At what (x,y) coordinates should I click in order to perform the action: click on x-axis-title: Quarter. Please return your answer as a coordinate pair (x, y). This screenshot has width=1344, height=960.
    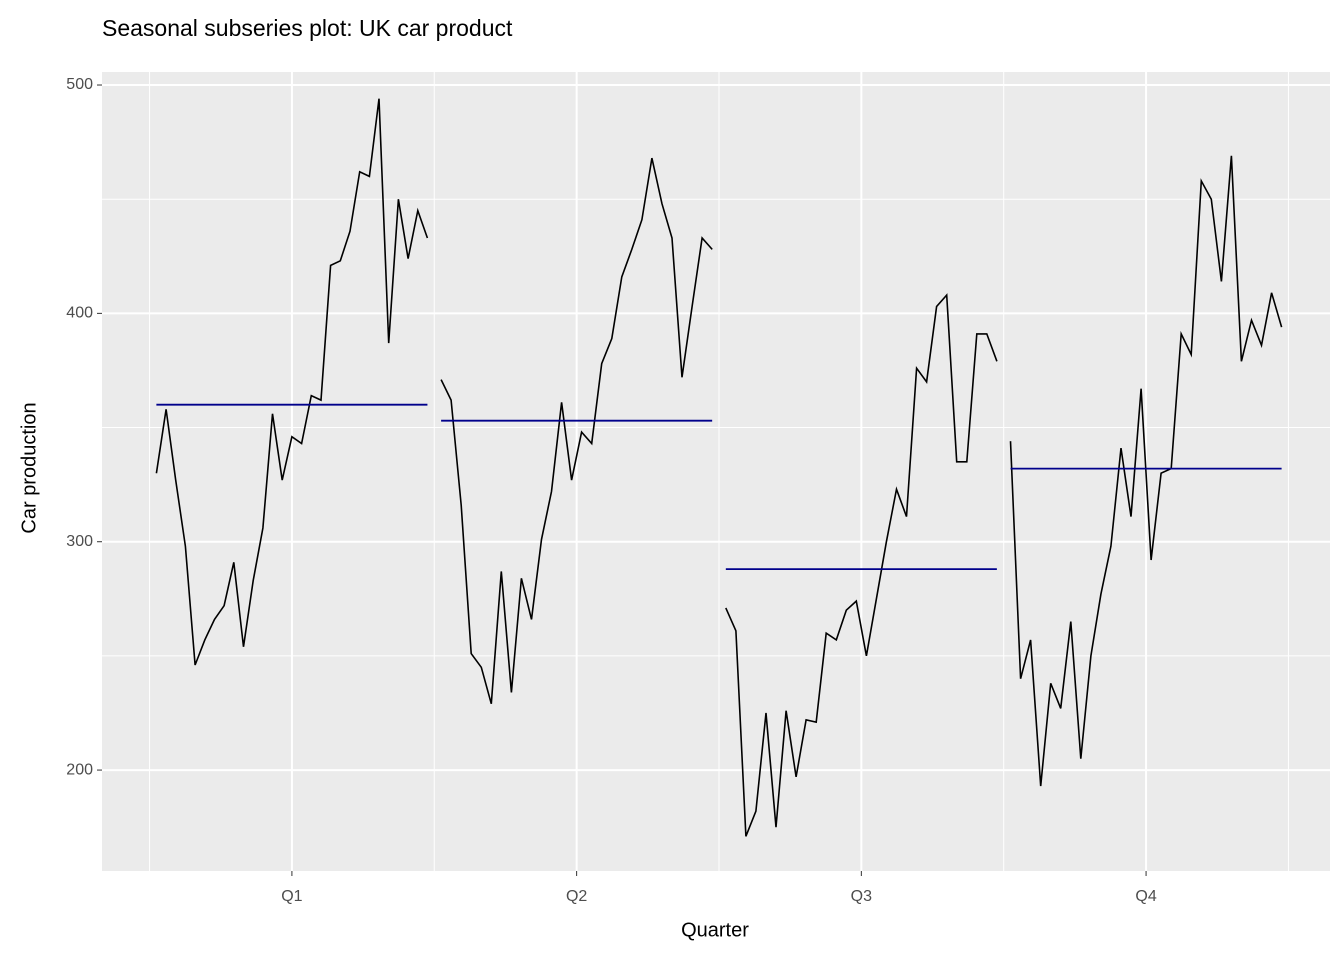
    Looking at the image, I should click on (715, 930).